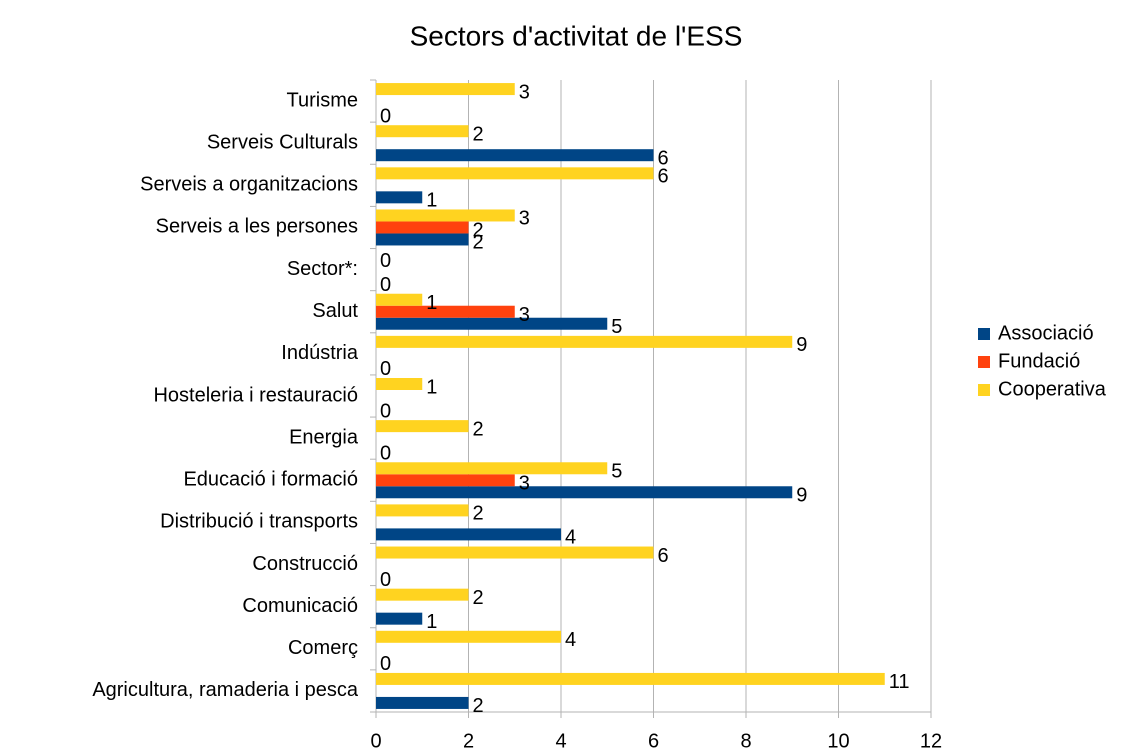 The image size is (1136, 753). What do you see at coordinates (899, 682) in the screenshot?
I see `data-label: 11` at bounding box center [899, 682].